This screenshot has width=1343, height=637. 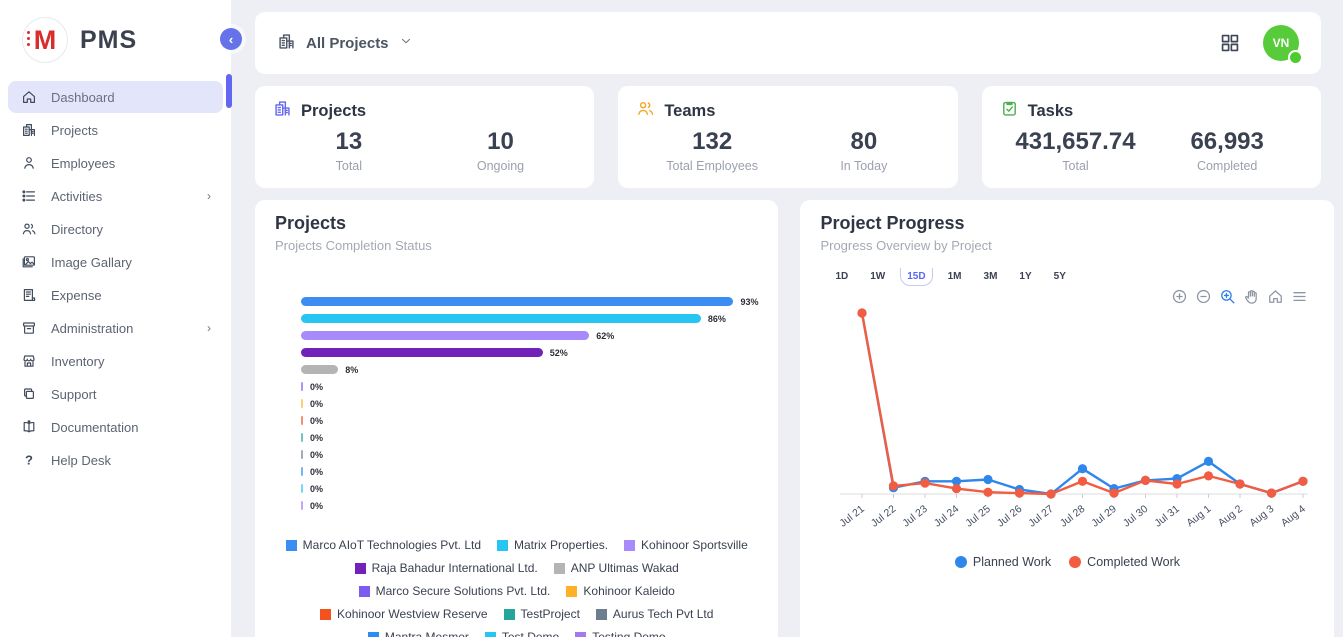 What do you see at coordinates (345, 43) in the screenshot?
I see `project-scope-dropdown: All Projects` at bounding box center [345, 43].